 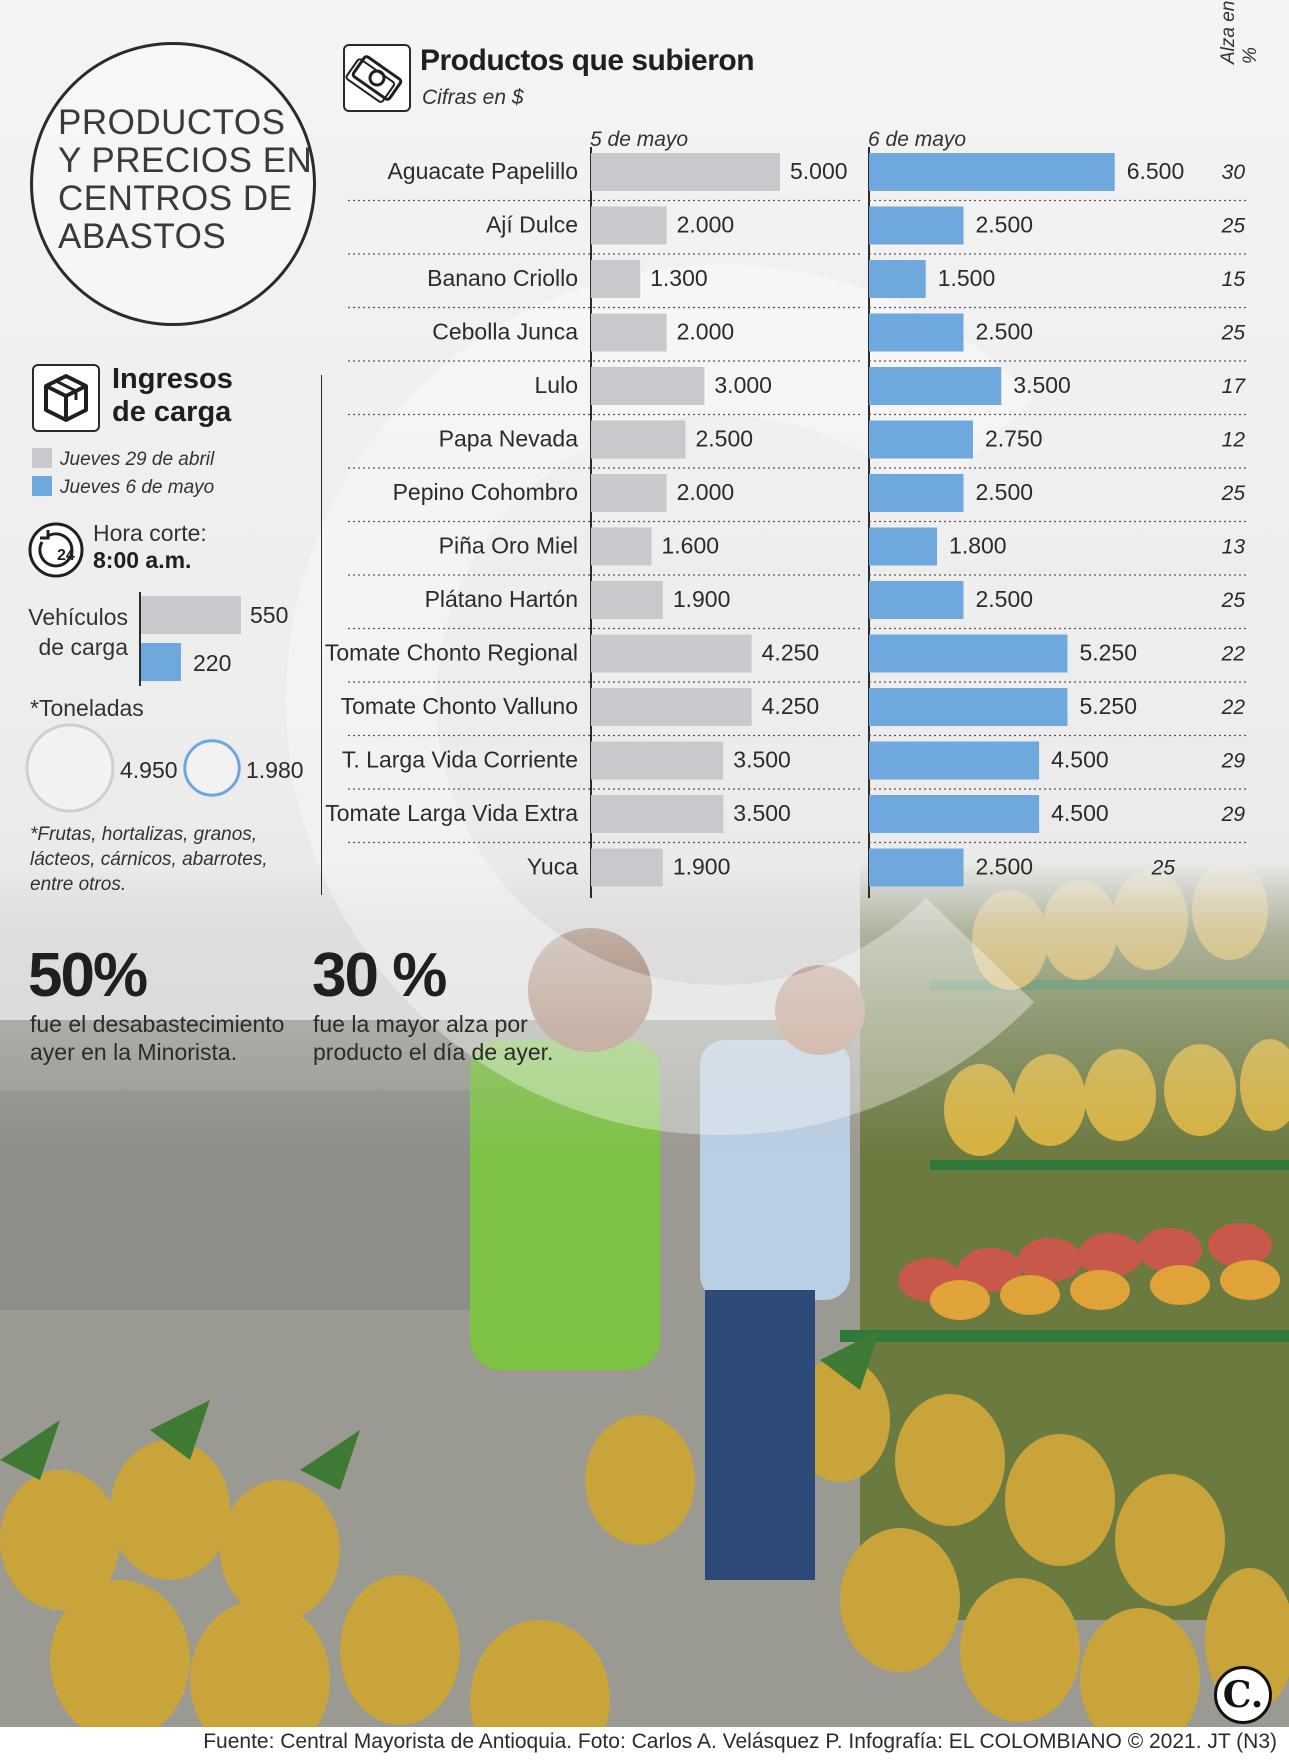 I want to click on ingresos-title: Ingresos de carga, so click(x=172, y=395).